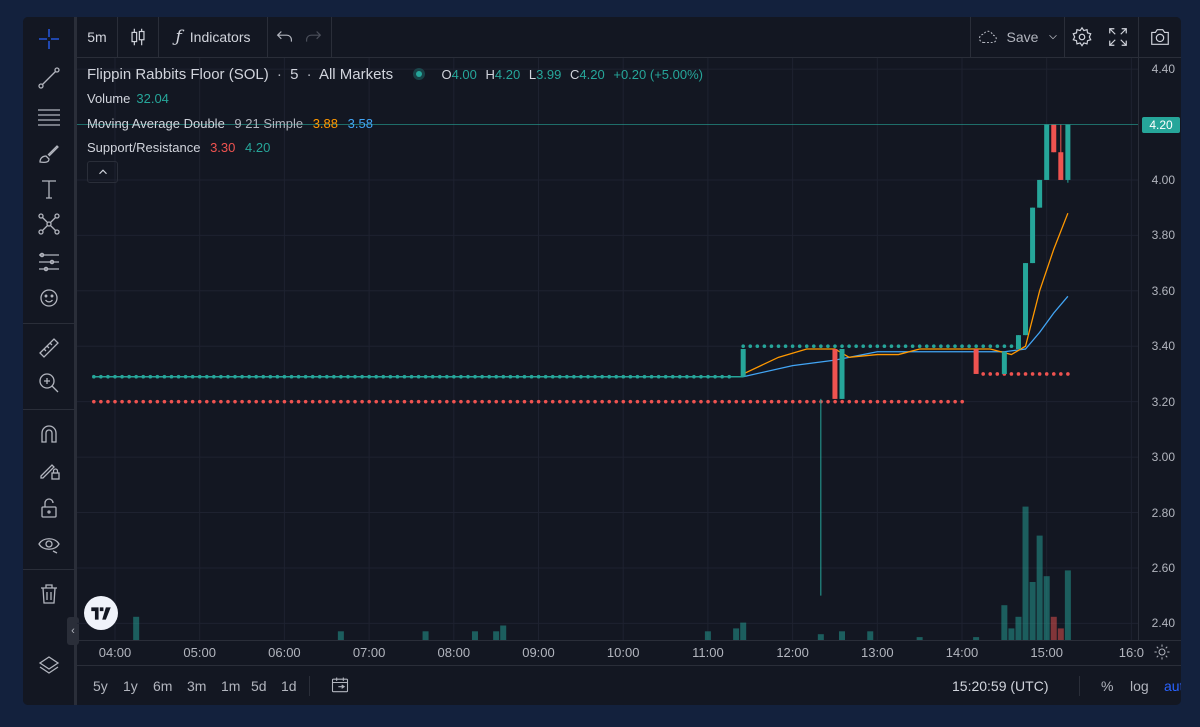 This screenshot has height=727, width=1200. I want to click on chevron-down-icon, so click(1053, 37).